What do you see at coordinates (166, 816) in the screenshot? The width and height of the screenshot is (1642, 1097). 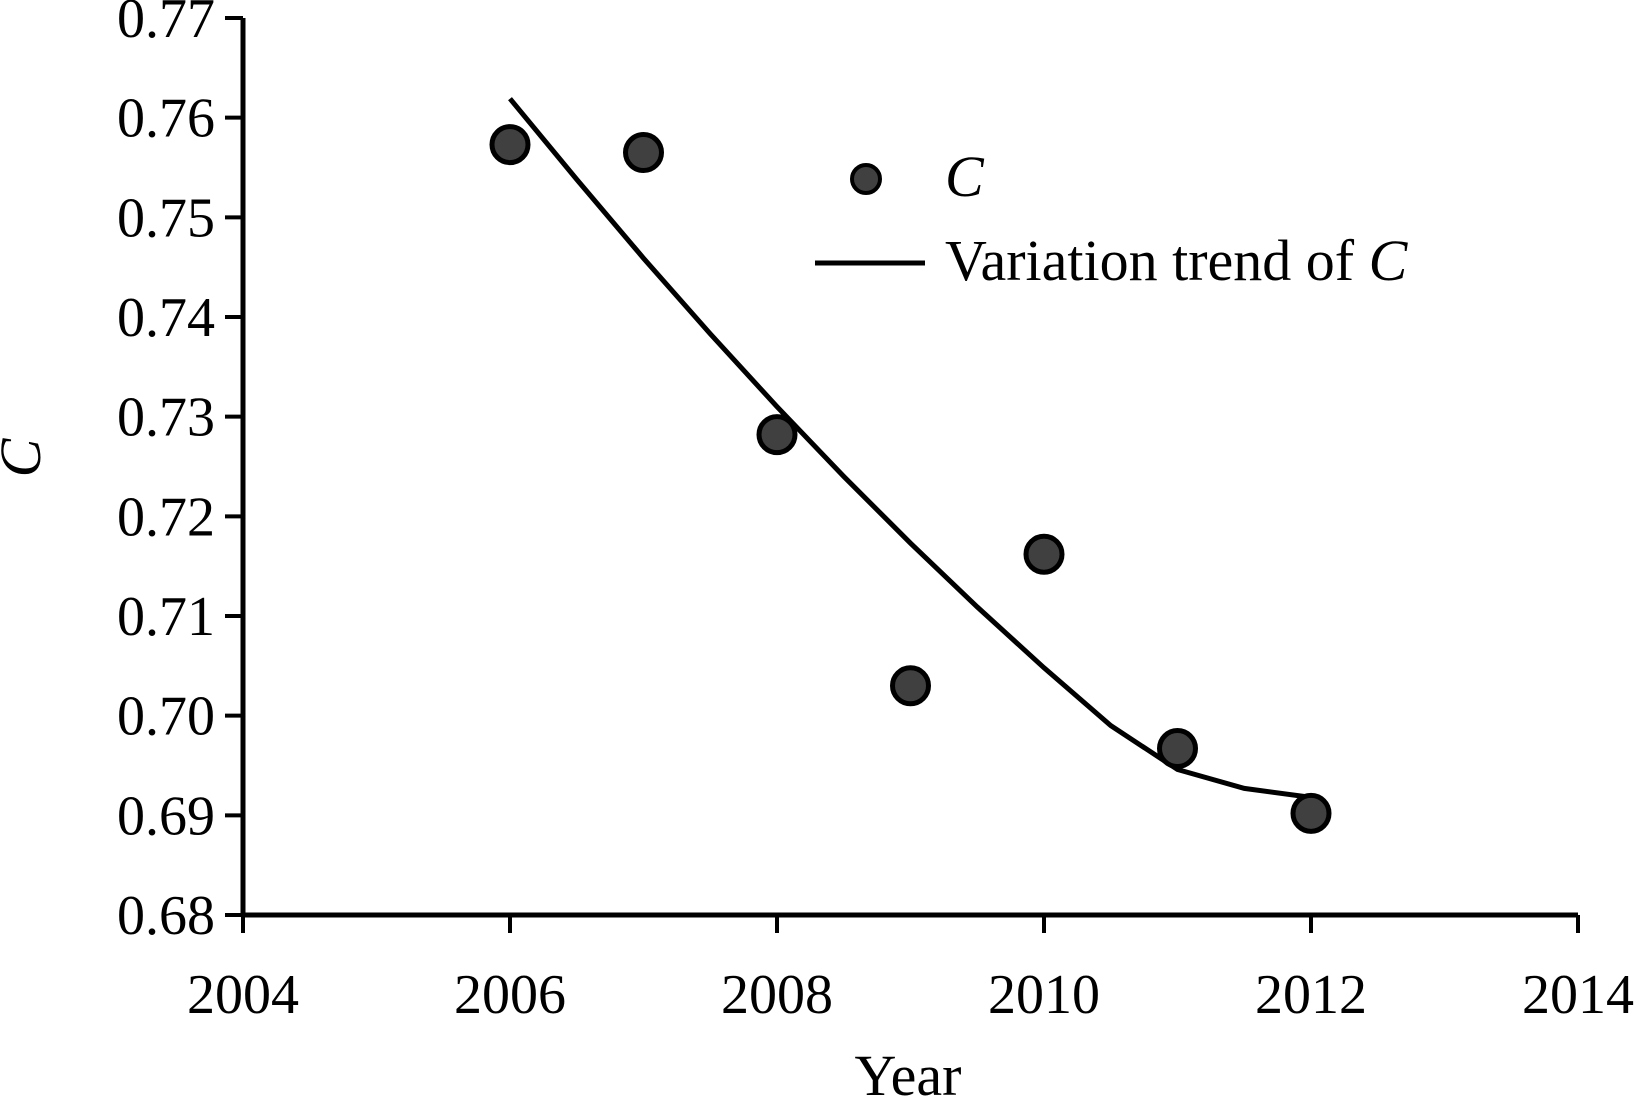 I see `y-tick-label: 0.69` at bounding box center [166, 816].